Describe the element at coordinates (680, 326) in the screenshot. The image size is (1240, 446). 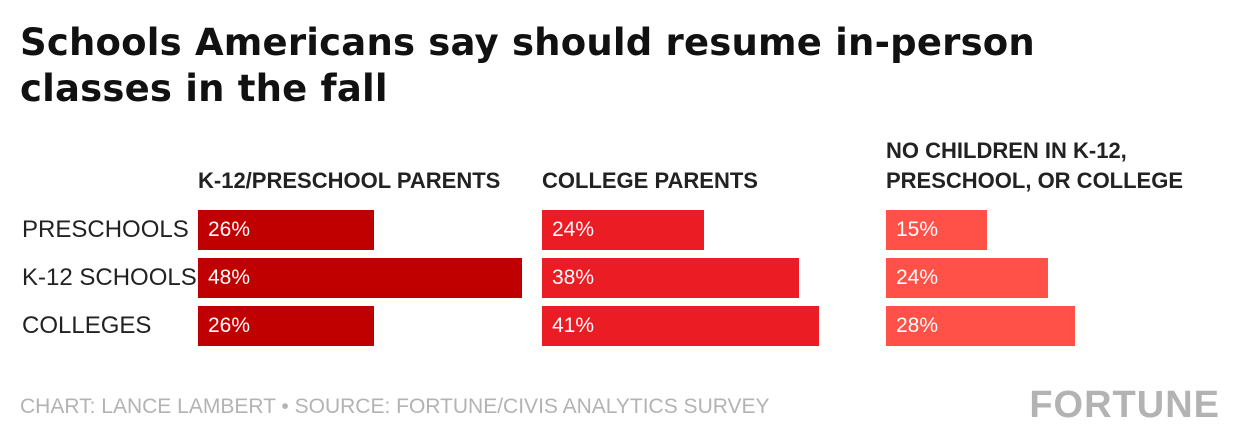
I see `bar: 41%` at that location.